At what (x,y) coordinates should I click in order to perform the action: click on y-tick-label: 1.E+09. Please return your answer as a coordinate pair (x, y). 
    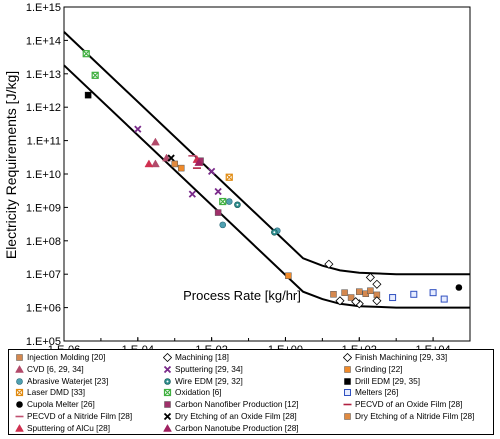
    Looking at the image, I should click on (43, 208).